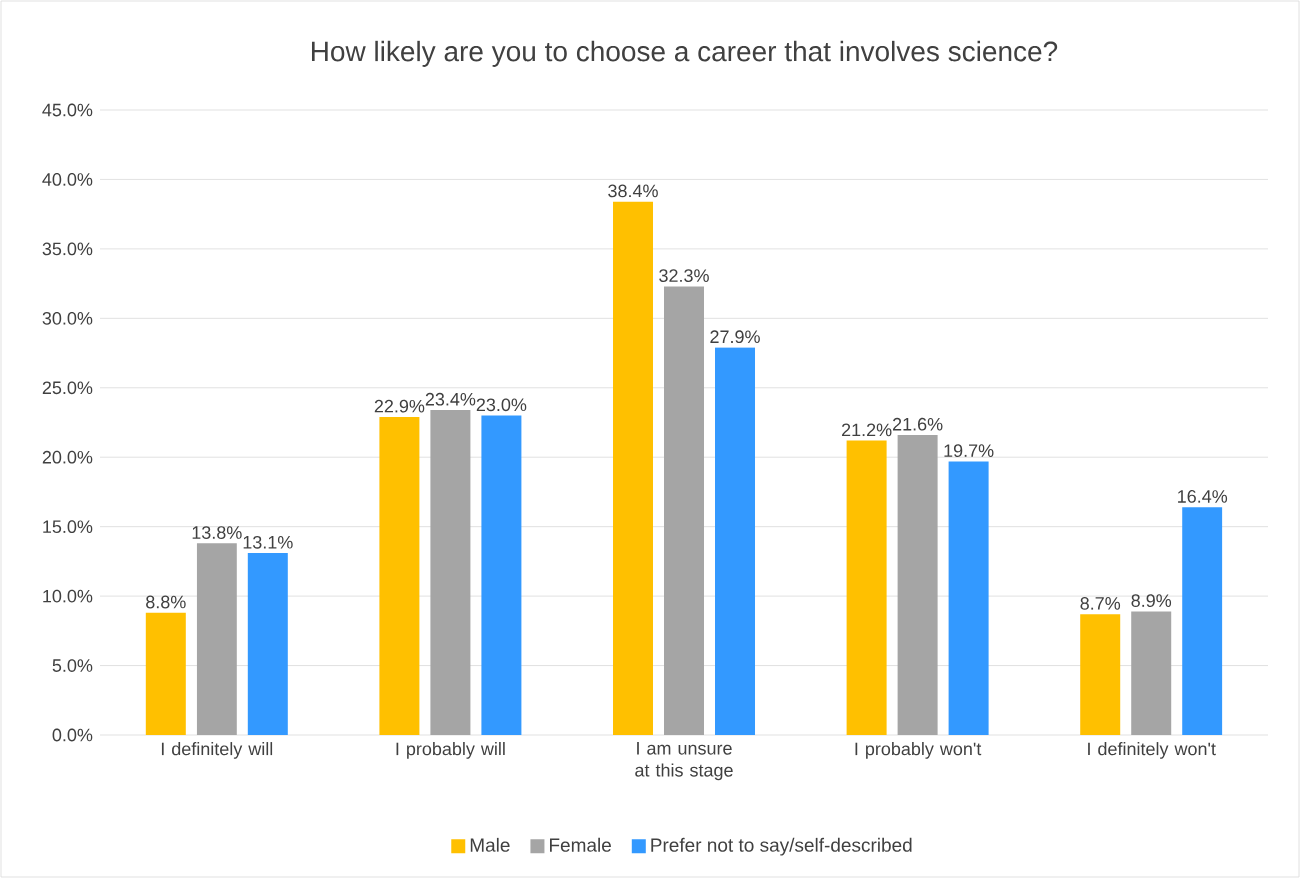  Describe the element at coordinates (68, 596) in the screenshot. I see `y-tick-label: 10.0%` at that location.